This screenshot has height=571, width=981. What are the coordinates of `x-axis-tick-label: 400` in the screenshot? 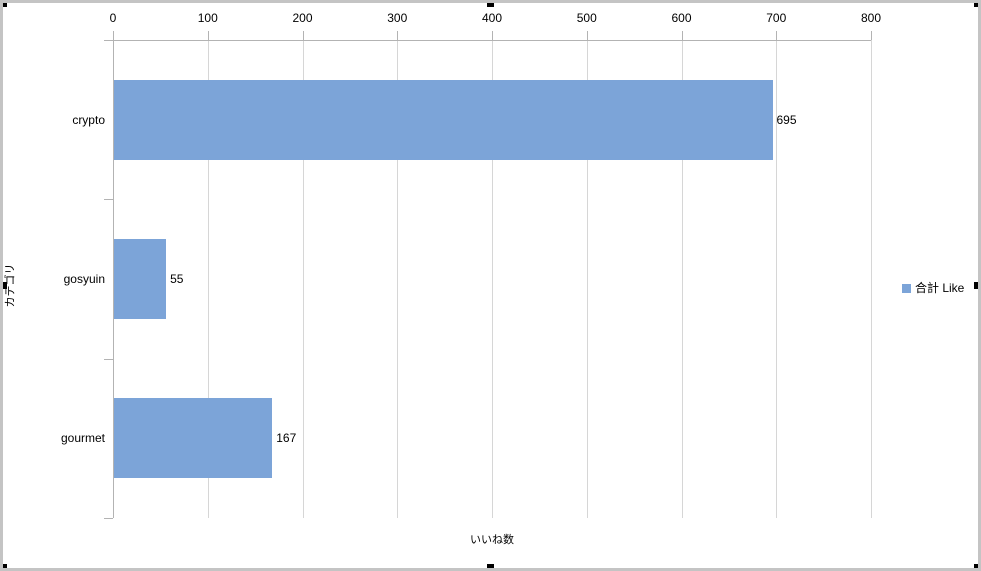 It's located at (492, 18).